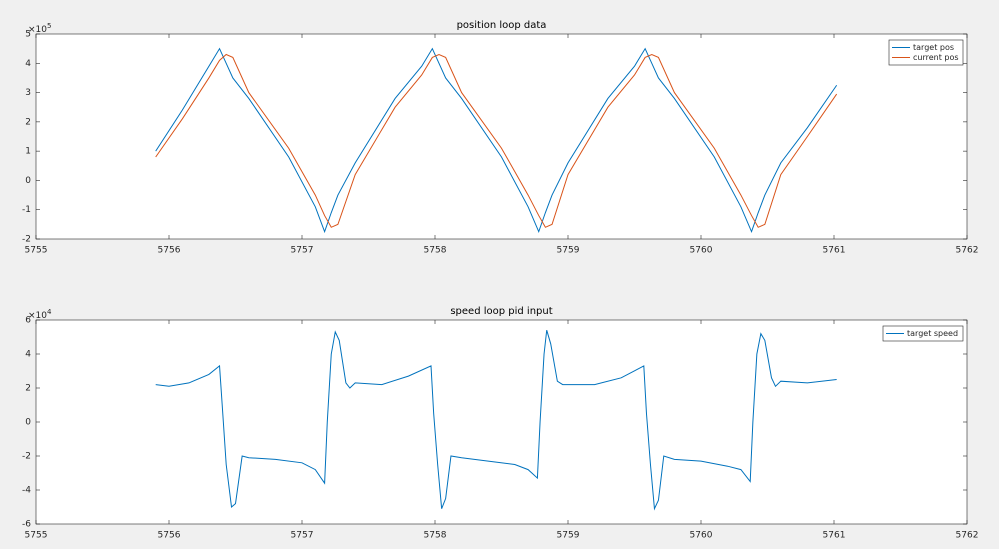 The width and height of the screenshot is (999, 549). What do you see at coordinates (932, 333) in the screenshot?
I see `legend-label: target speed` at bounding box center [932, 333].